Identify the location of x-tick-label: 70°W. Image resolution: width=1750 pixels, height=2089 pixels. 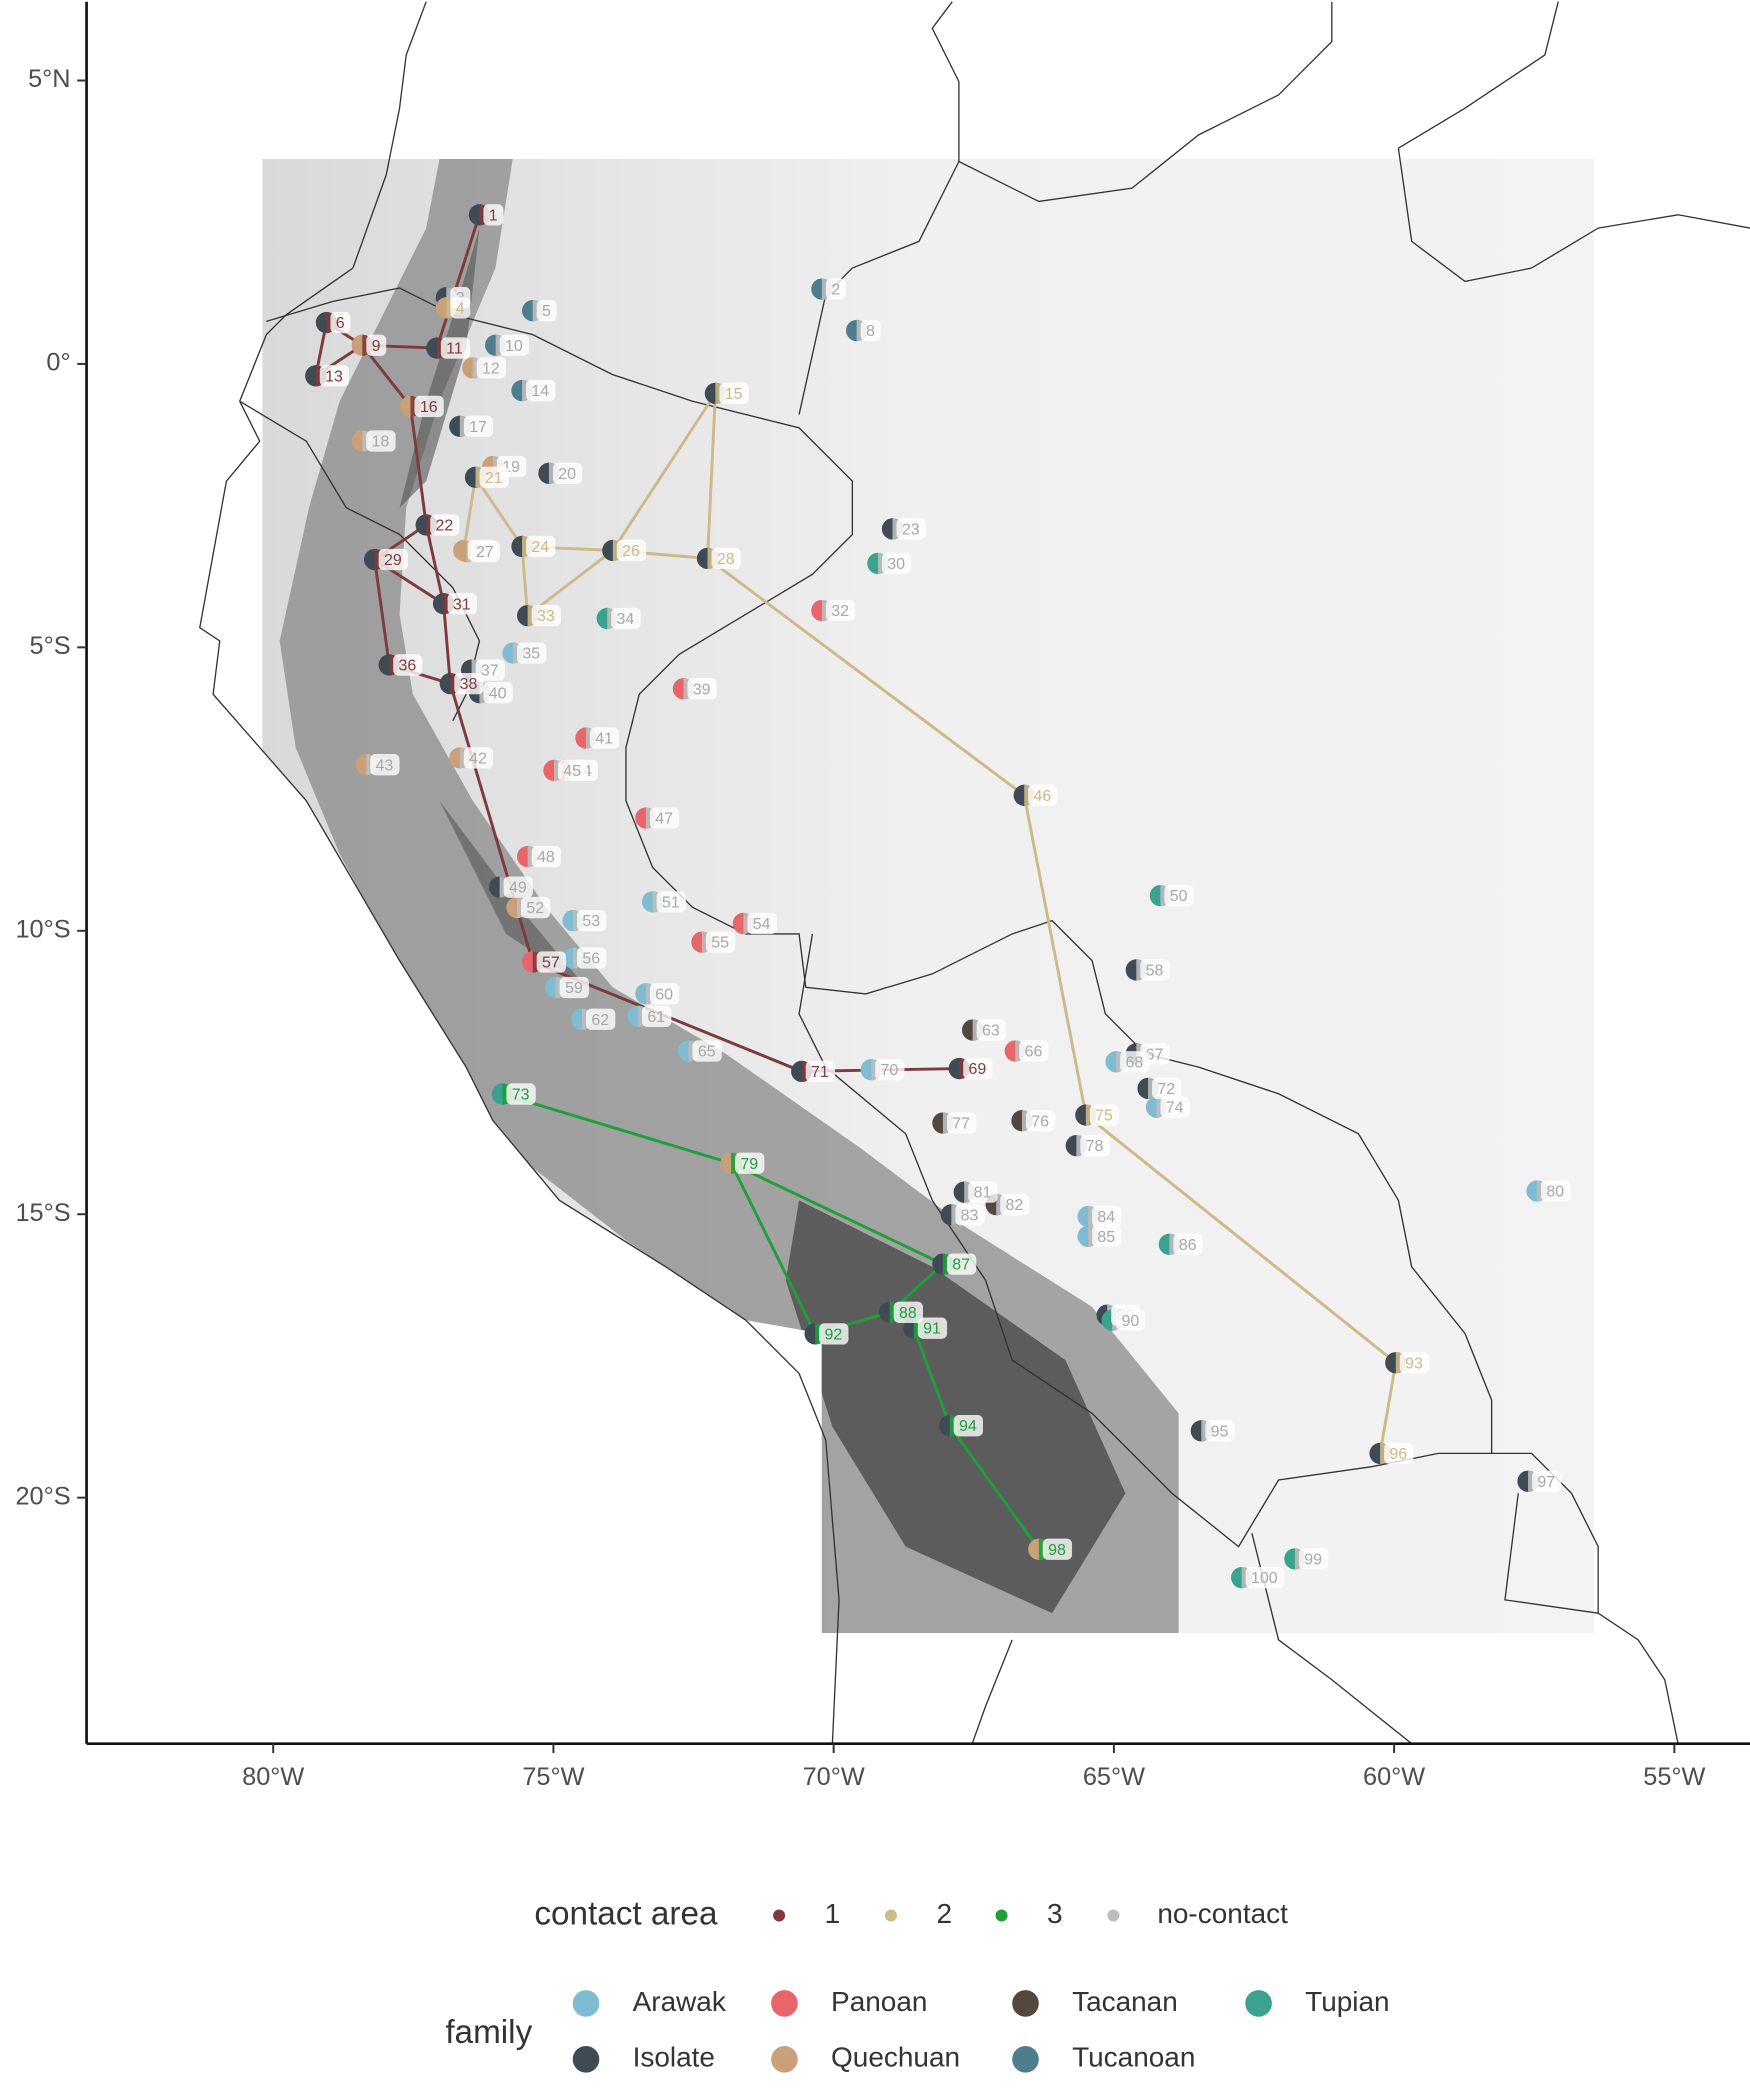
(834, 1777).